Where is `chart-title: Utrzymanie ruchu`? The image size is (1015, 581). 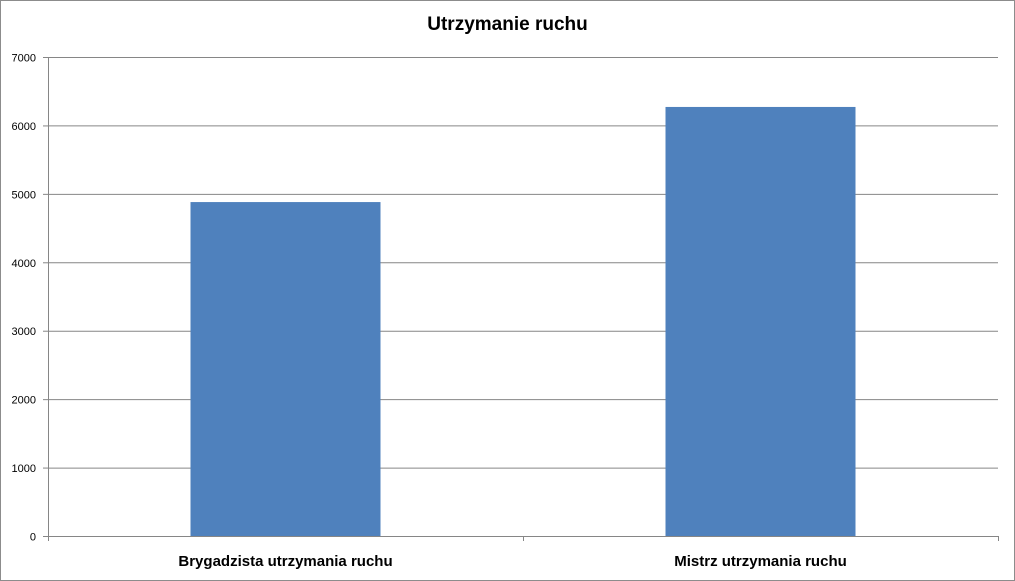 chart-title: Utrzymanie ruchu is located at coordinates (507, 24).